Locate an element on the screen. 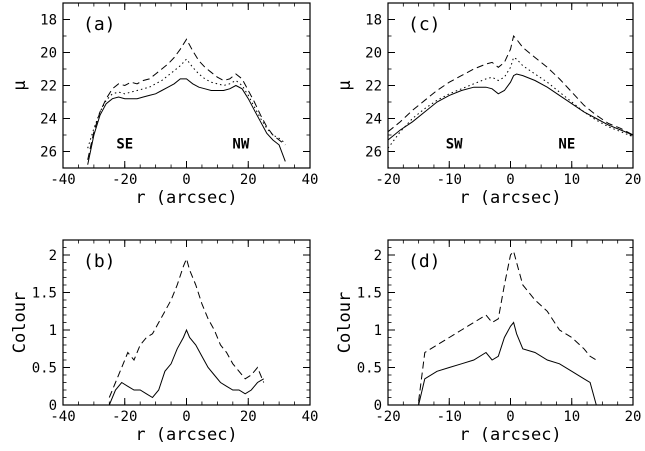 This screenshot has height=451, width=645. panel-label: (c) is located at coordinates (424, 24).